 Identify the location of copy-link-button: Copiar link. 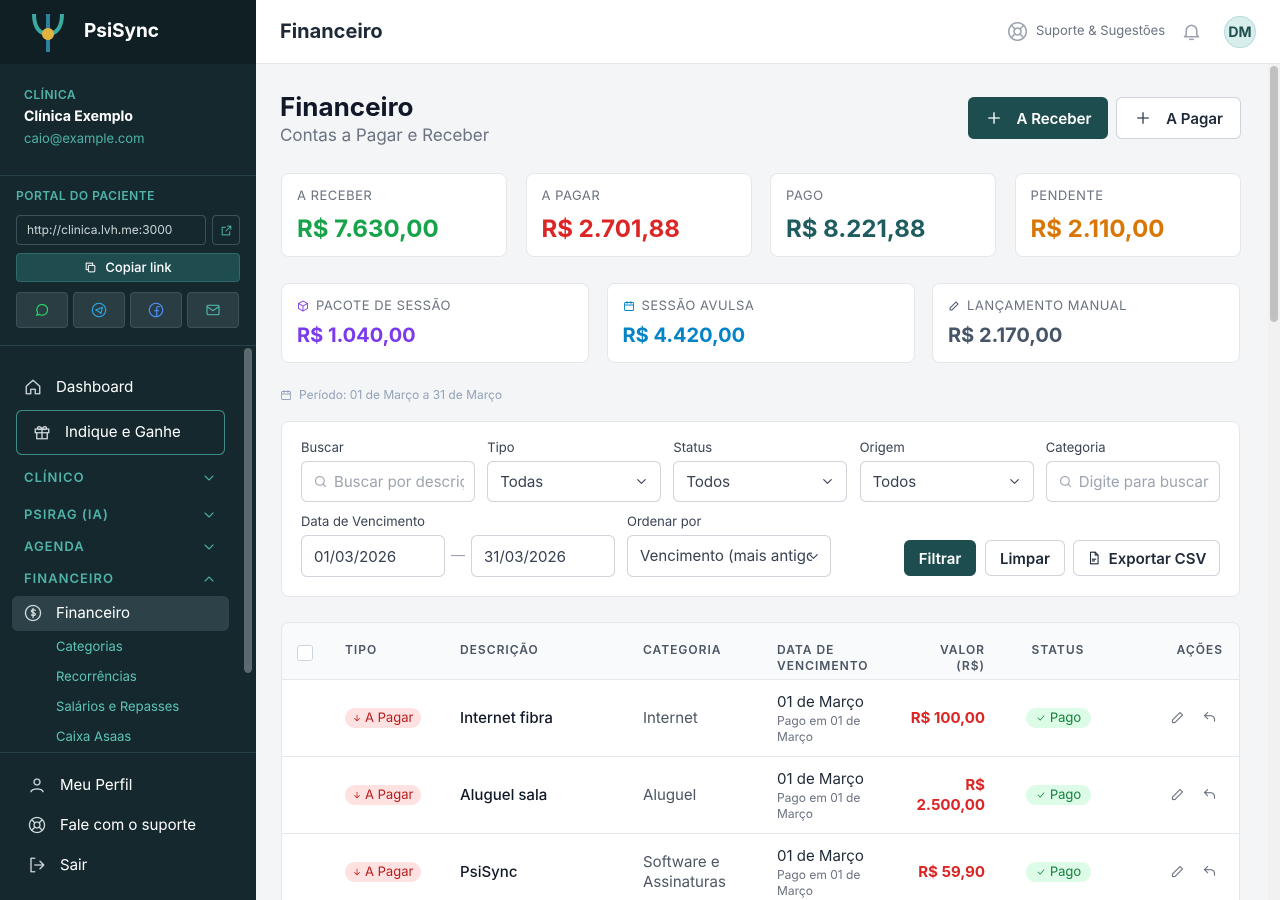
(128, 267).